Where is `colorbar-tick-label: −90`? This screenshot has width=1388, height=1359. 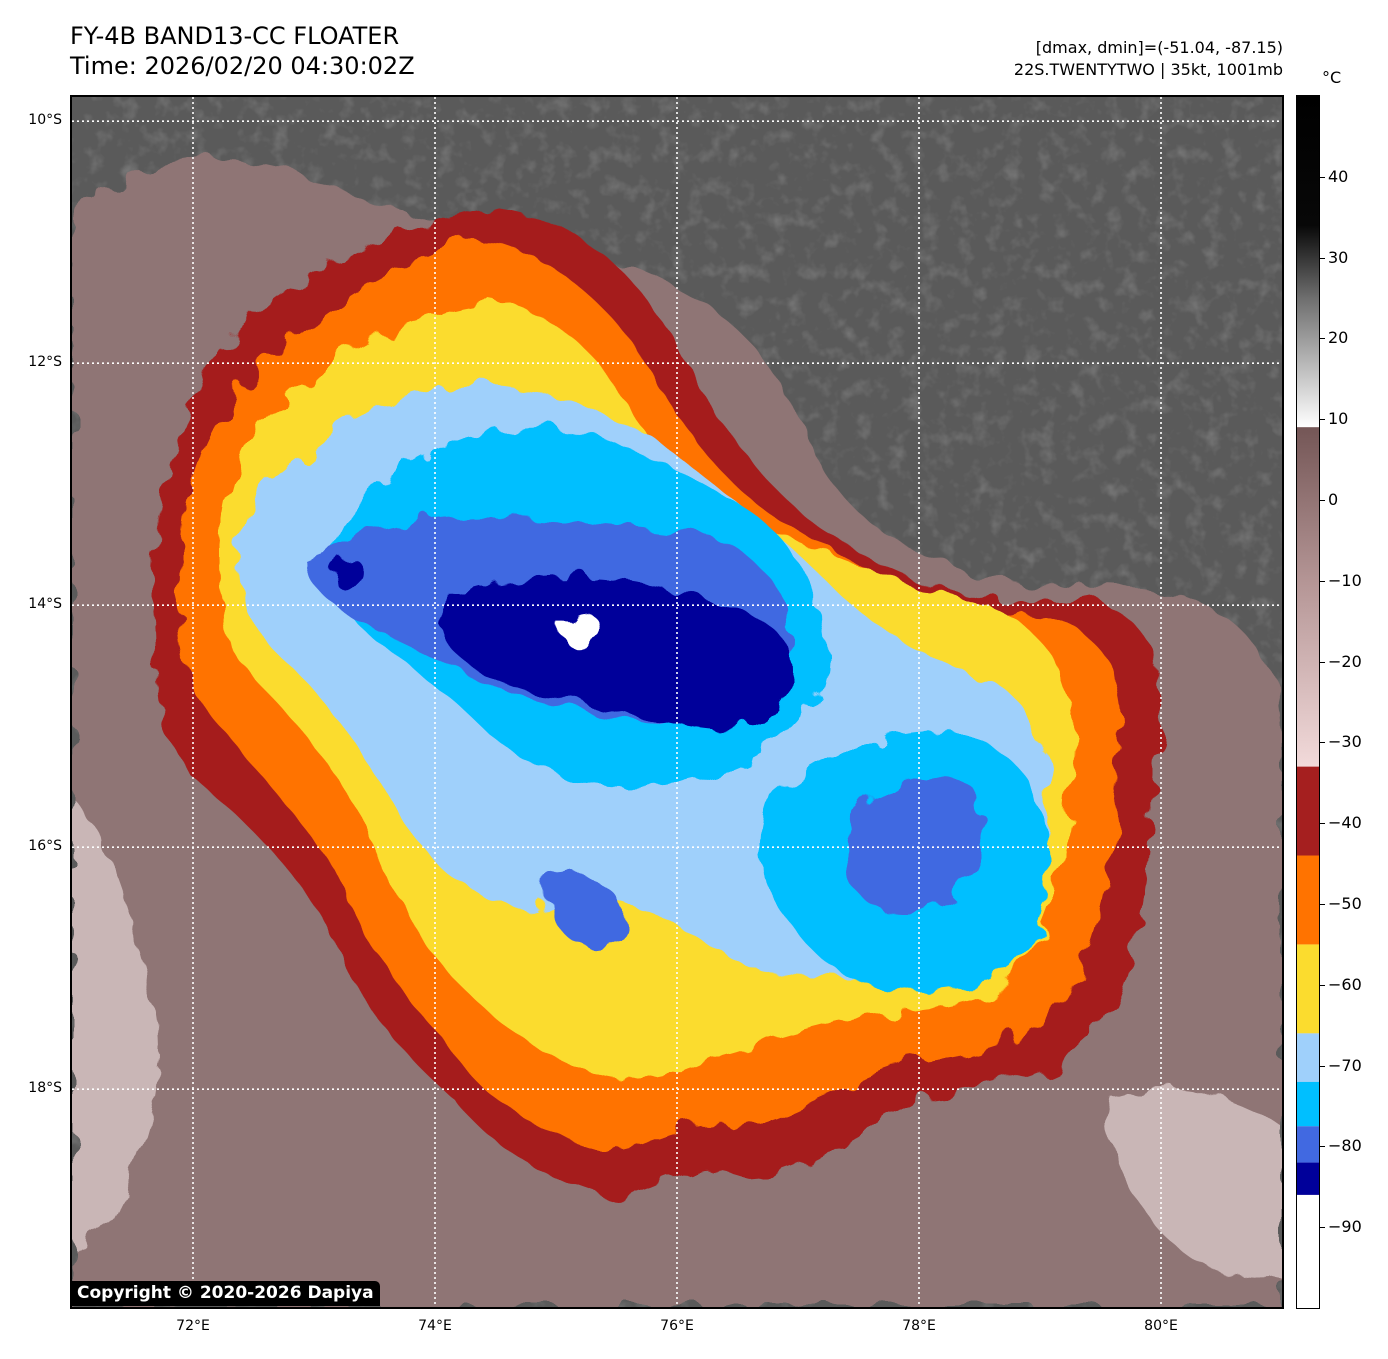
colorbar-tick-label: −90 is located at coordinates (1345, 1227).